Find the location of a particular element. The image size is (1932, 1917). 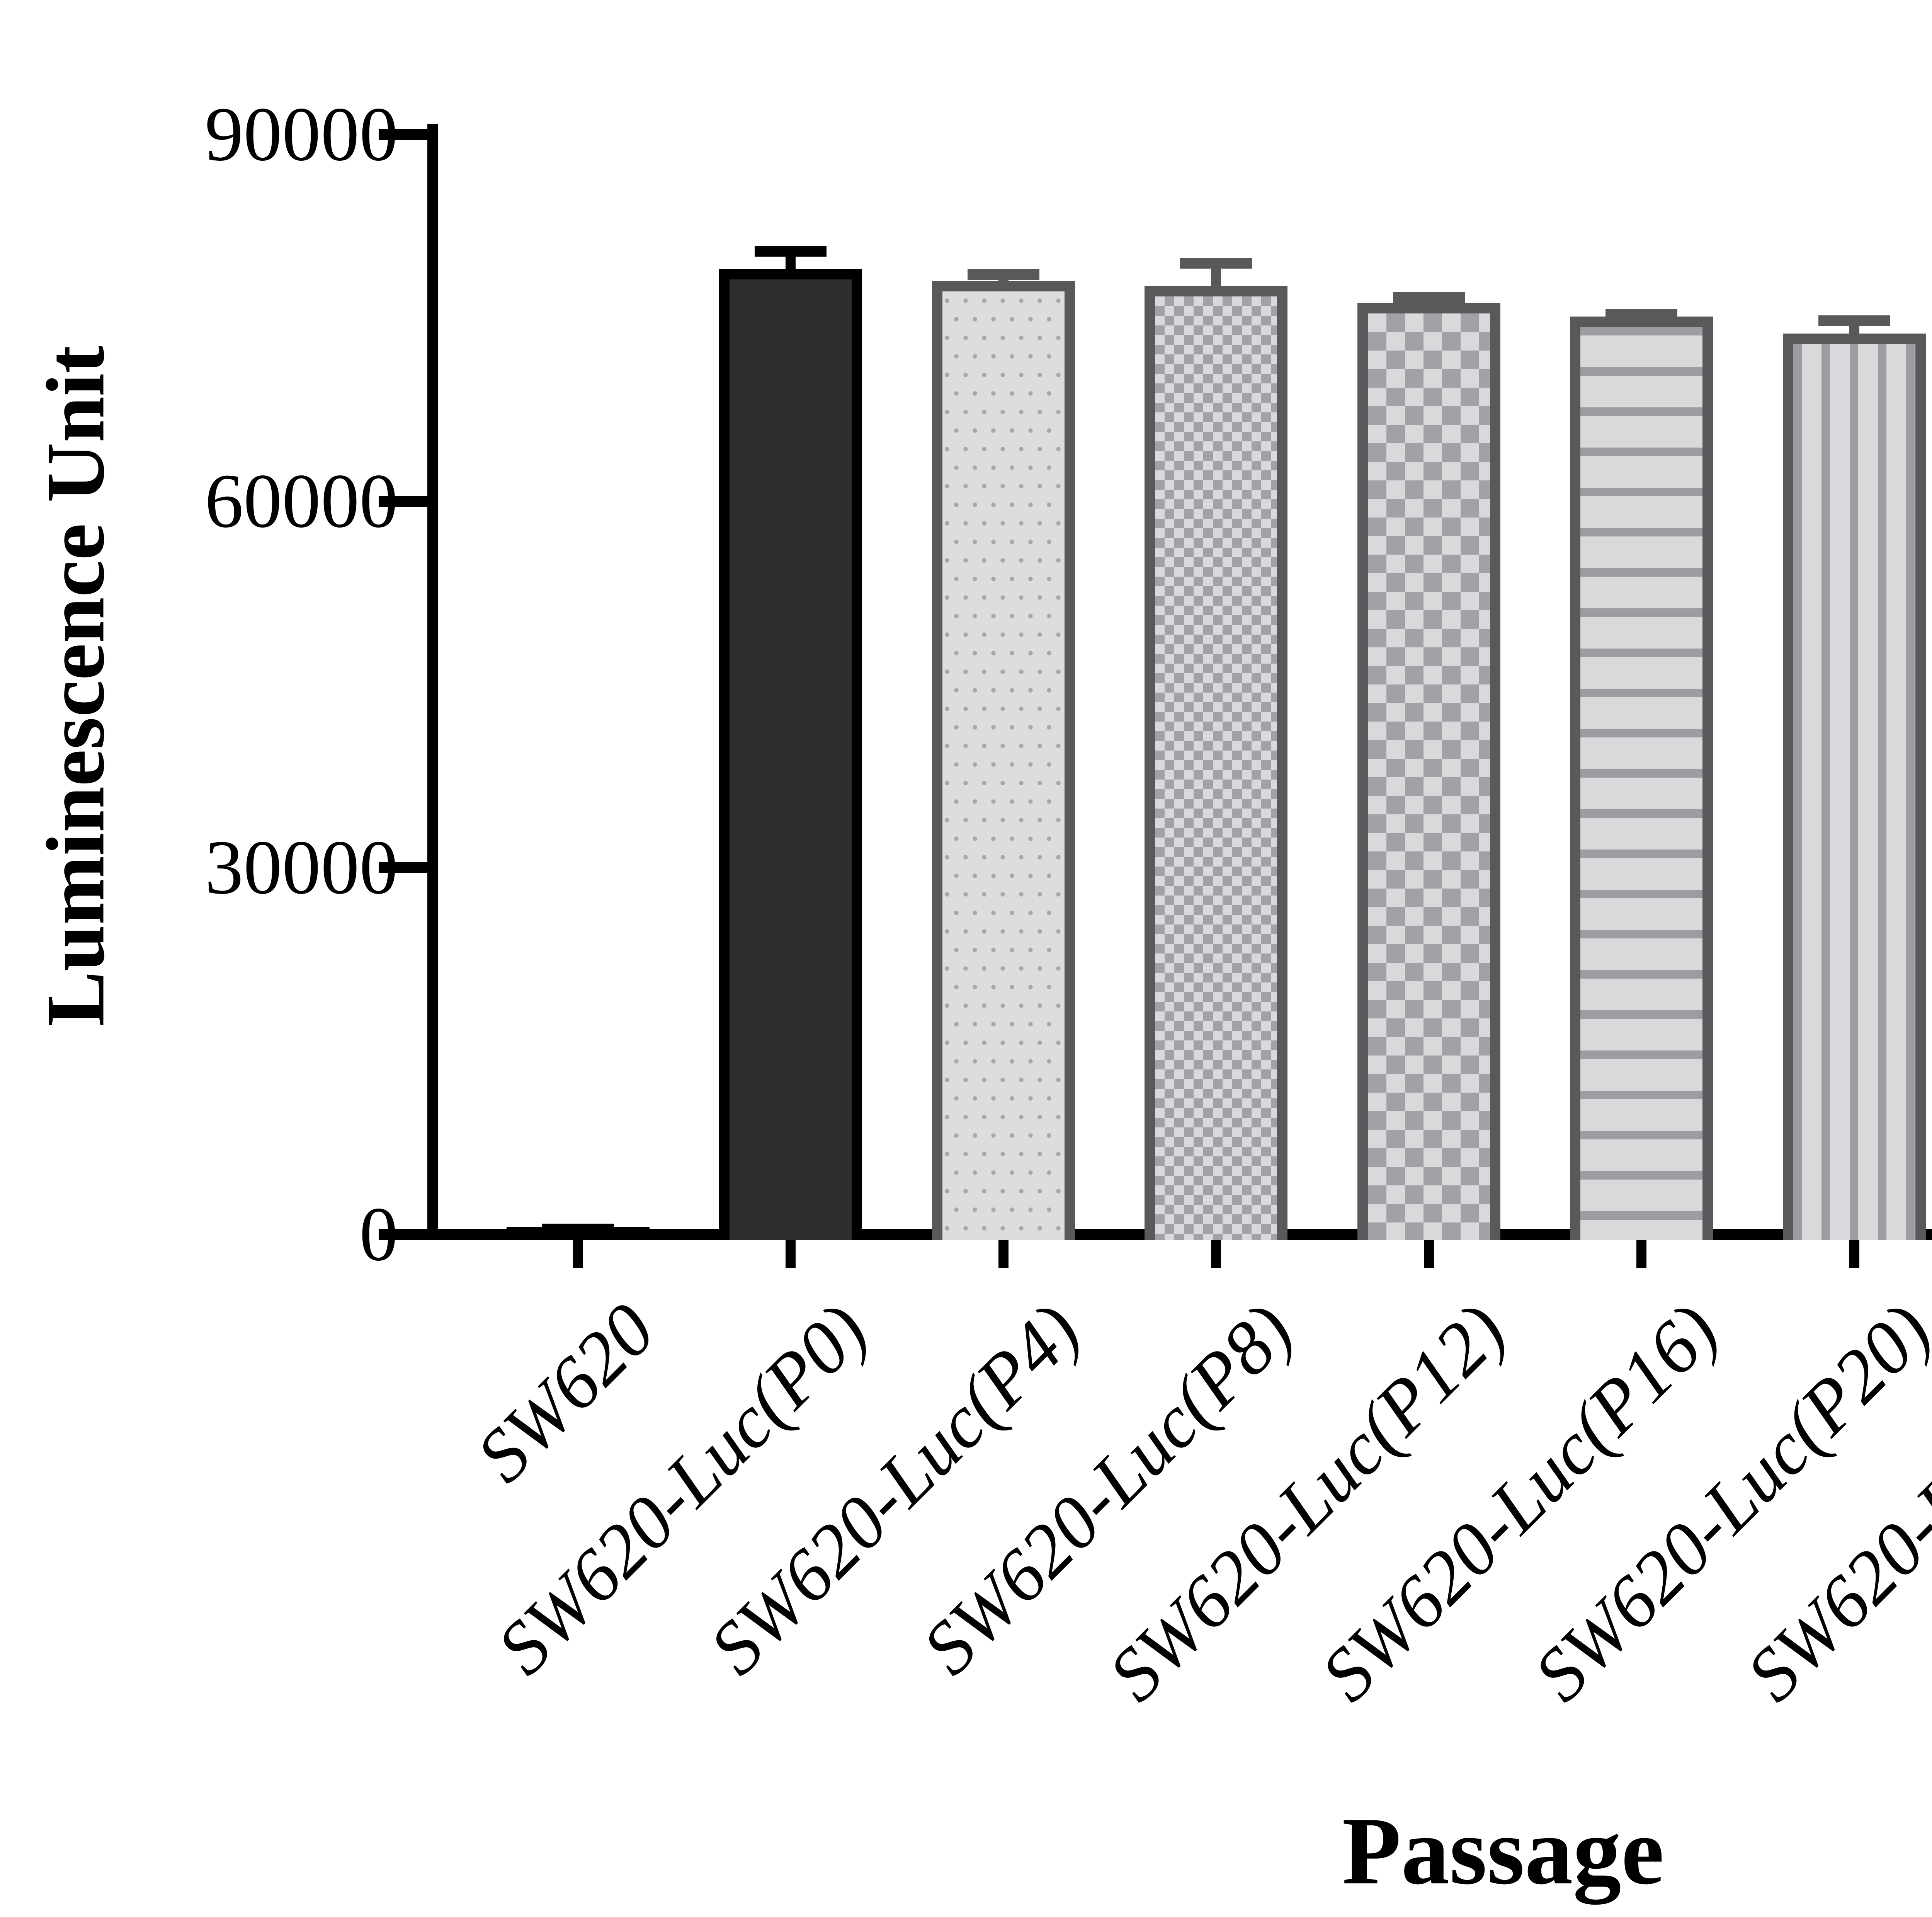

x-category-label: SW620-Luc(P0) is located at coordinates (682, 1489).